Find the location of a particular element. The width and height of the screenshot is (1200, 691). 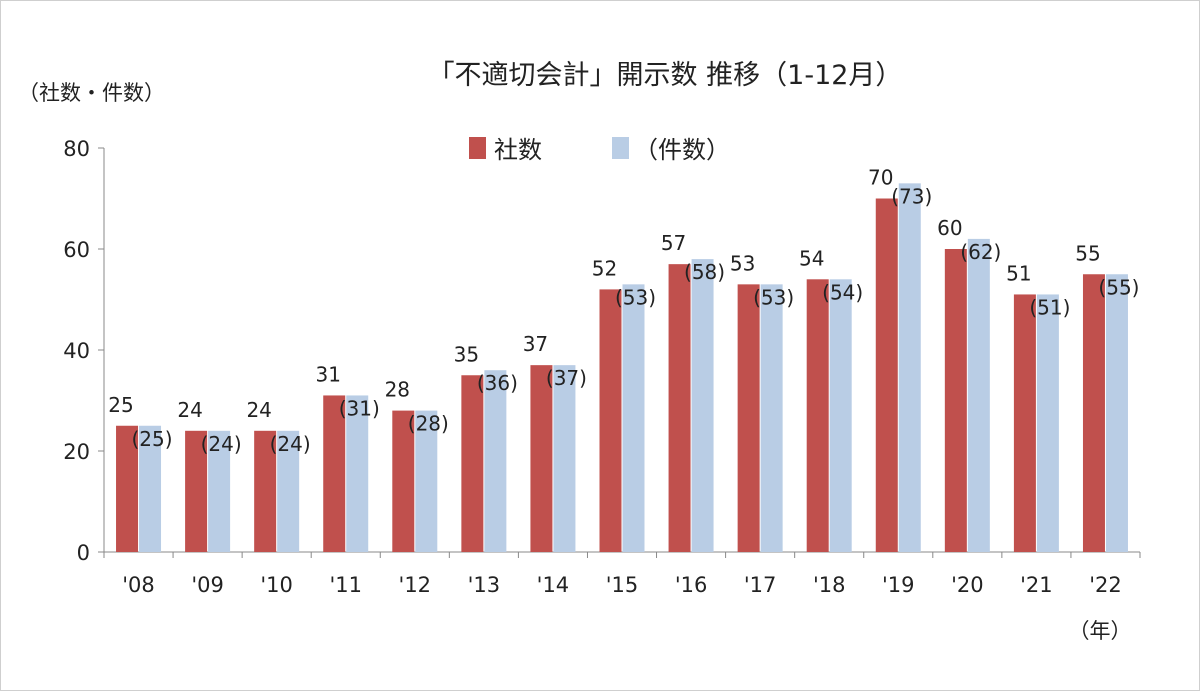

data-label-series-1: 57 is located at coordinates (673, 243).